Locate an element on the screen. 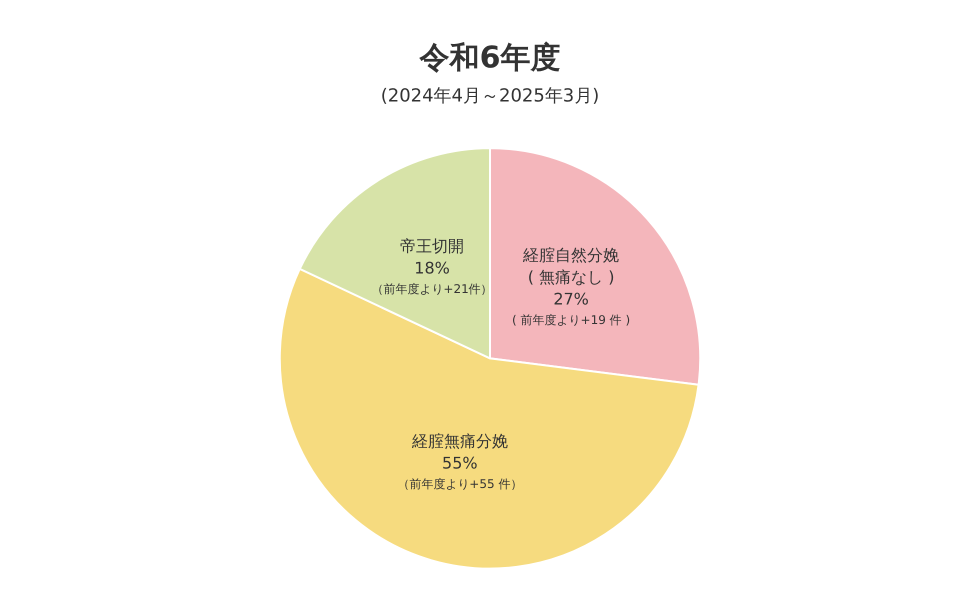 This screenshot has width=980, height=600. slice-label: 帝王切開 is located at coordinates (432, 246).